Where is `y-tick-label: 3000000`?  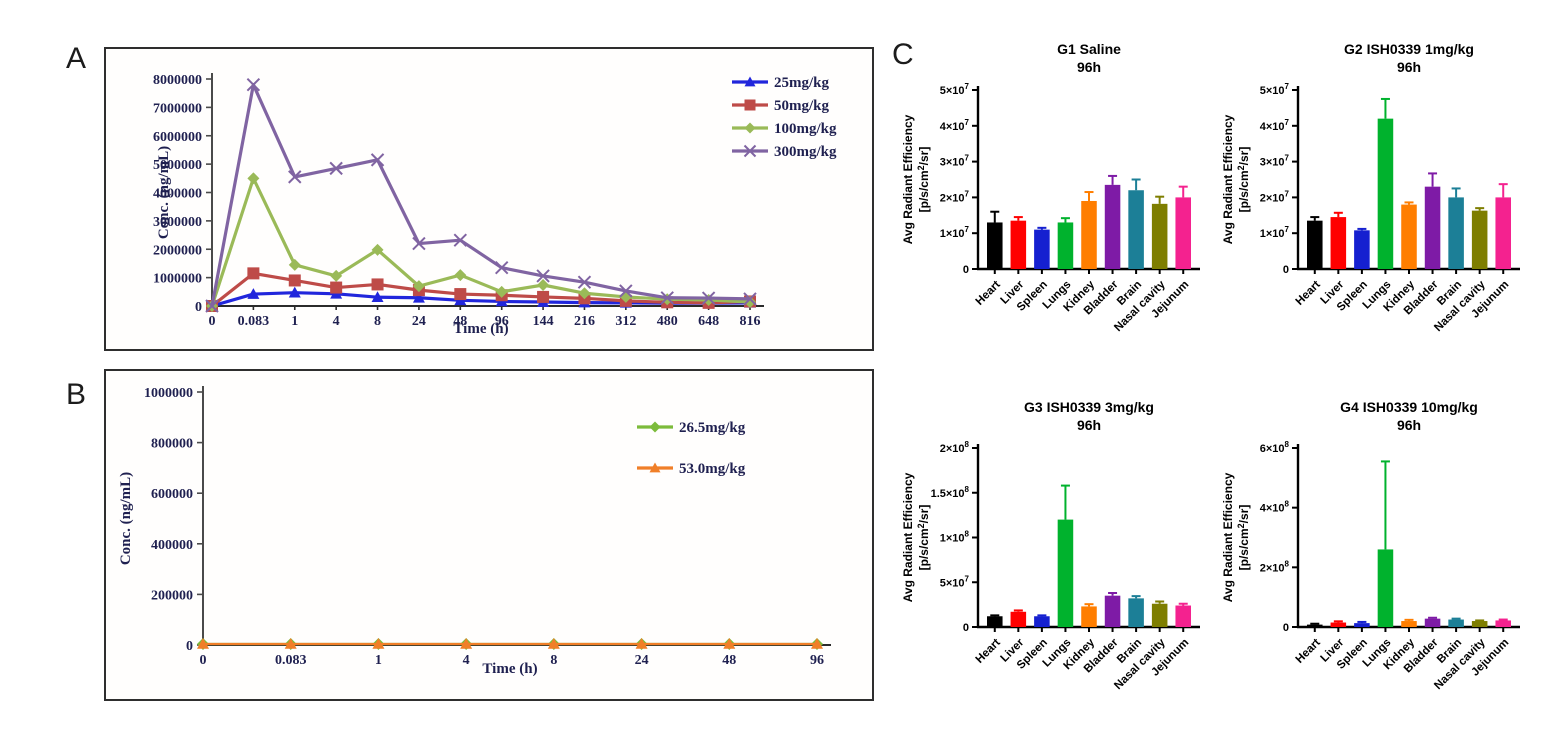
y-tick-label: 3000000 is located at coordinates (177, 222).